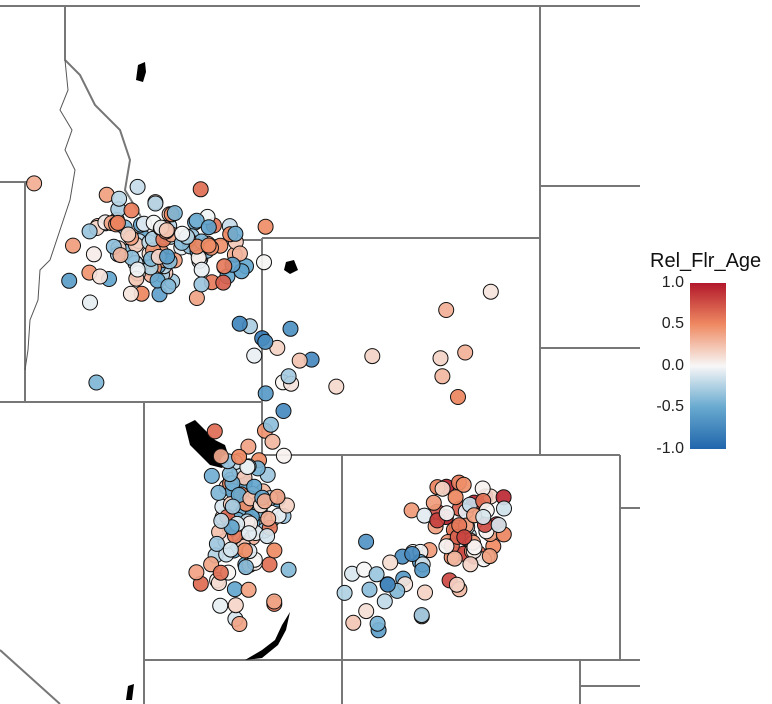  Describe the element at coordinates (672, 323) in the screenshot. I see `legend-tick-2: 0.5` at that location.